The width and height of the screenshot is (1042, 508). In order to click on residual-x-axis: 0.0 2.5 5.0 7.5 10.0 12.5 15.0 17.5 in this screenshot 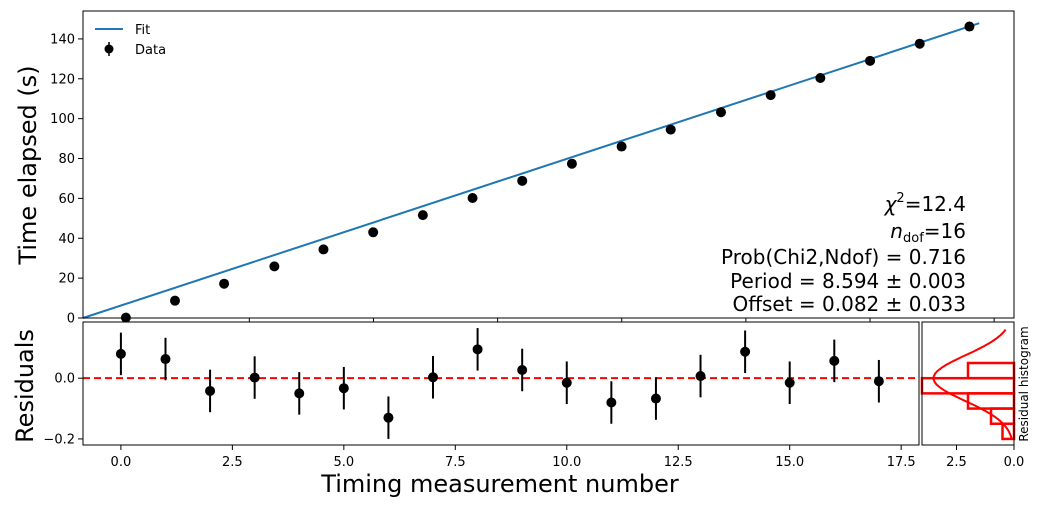, I will do `click(513, 457)`.